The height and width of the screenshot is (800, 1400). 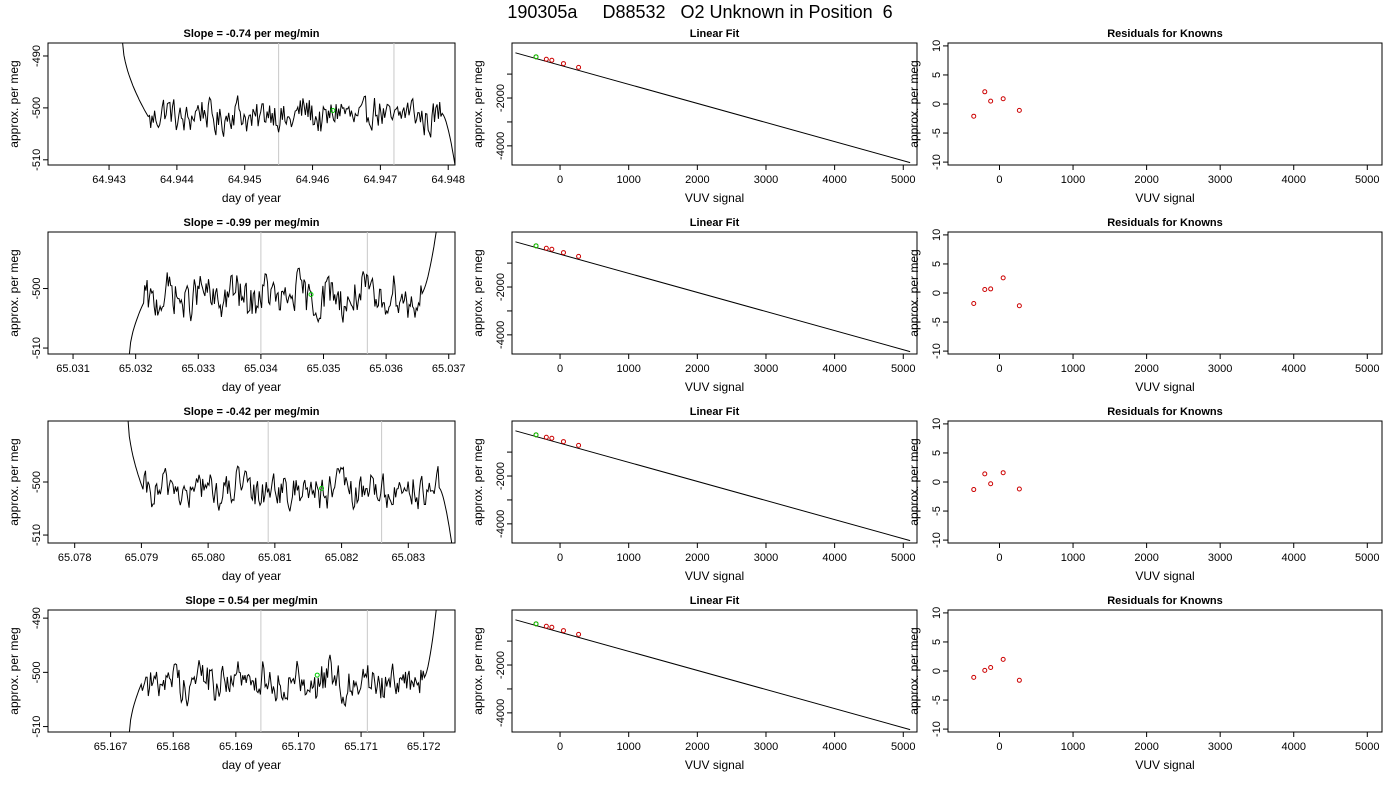 What do you see at coordinates (251, 223) in the screenshot?
I see `panel-title: Slope = -0.99 per meg/min` at bounding box center [251, 223].